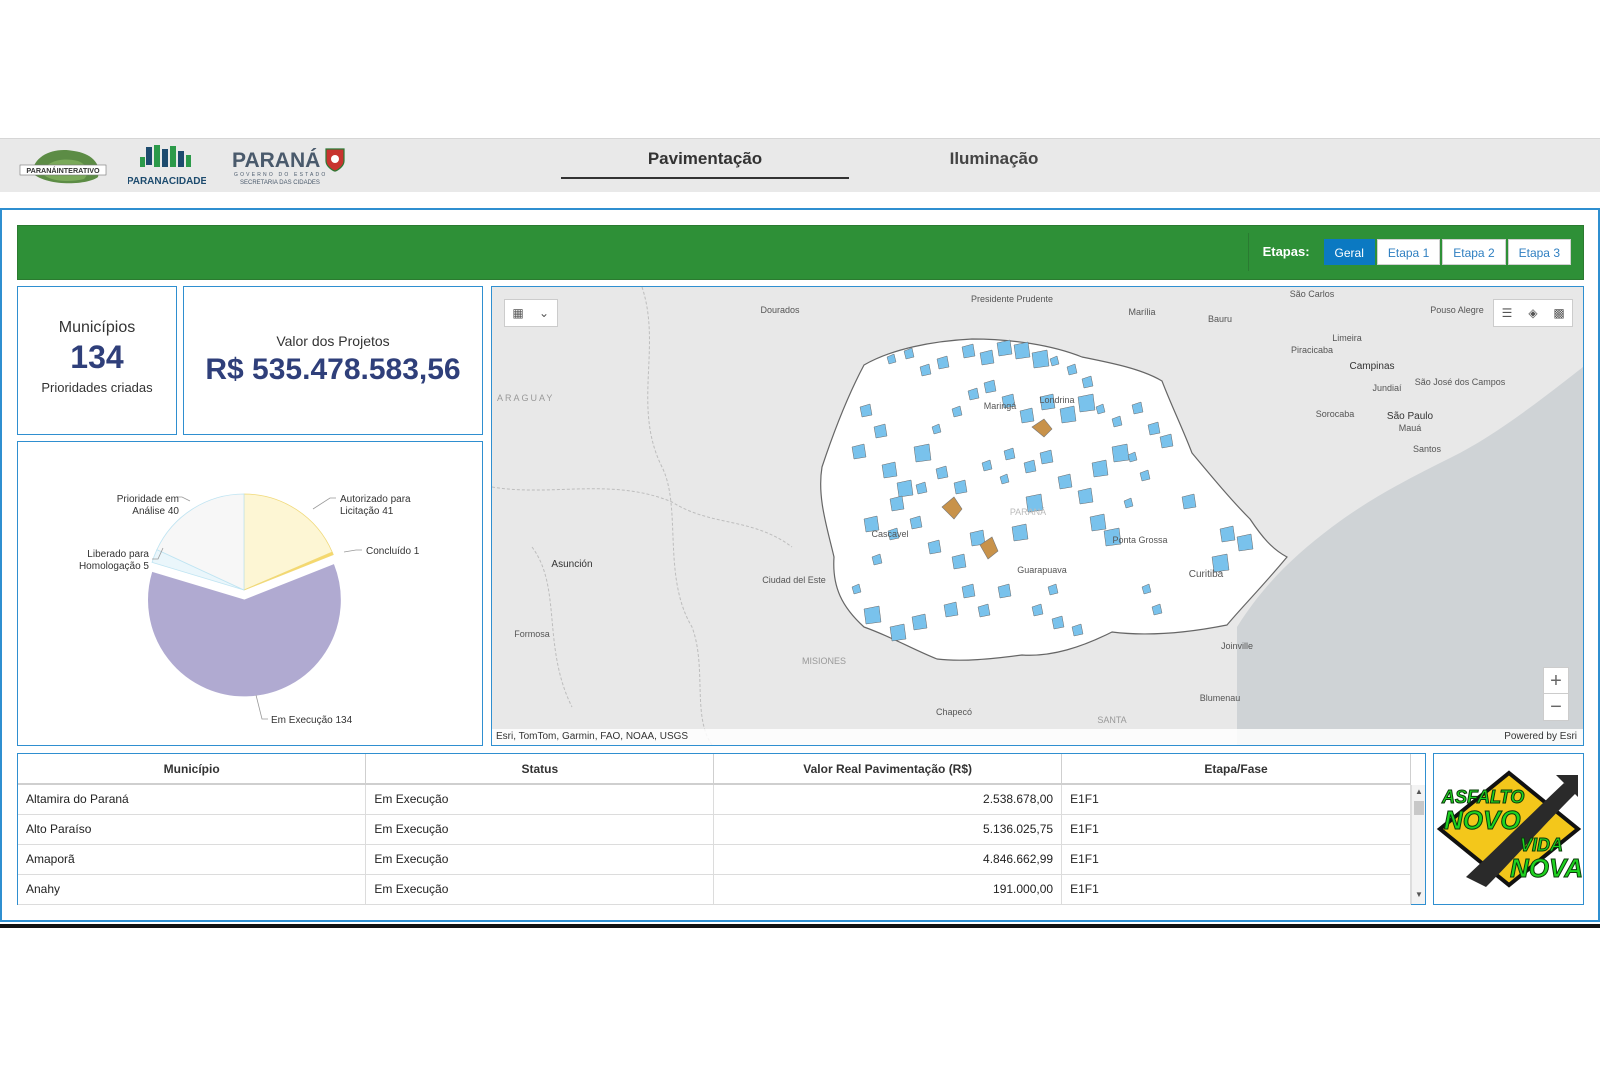 This screenshot has width=1600, height=1067. I want to click on select-icon: ▦, so click(518, 313).